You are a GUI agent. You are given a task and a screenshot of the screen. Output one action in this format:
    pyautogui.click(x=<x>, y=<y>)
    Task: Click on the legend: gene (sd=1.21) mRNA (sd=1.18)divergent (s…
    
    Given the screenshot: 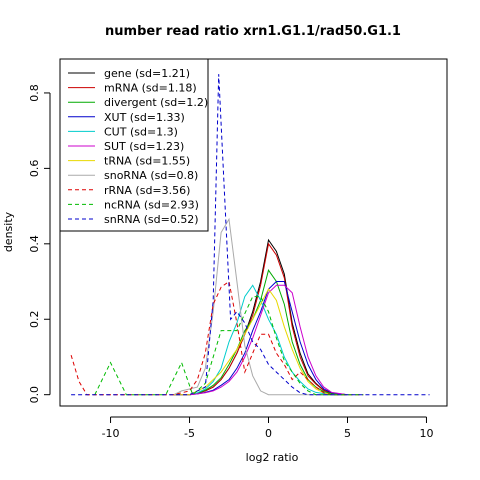 What is the action you would take?
    pyautogui.click(x=134, y=145)
    